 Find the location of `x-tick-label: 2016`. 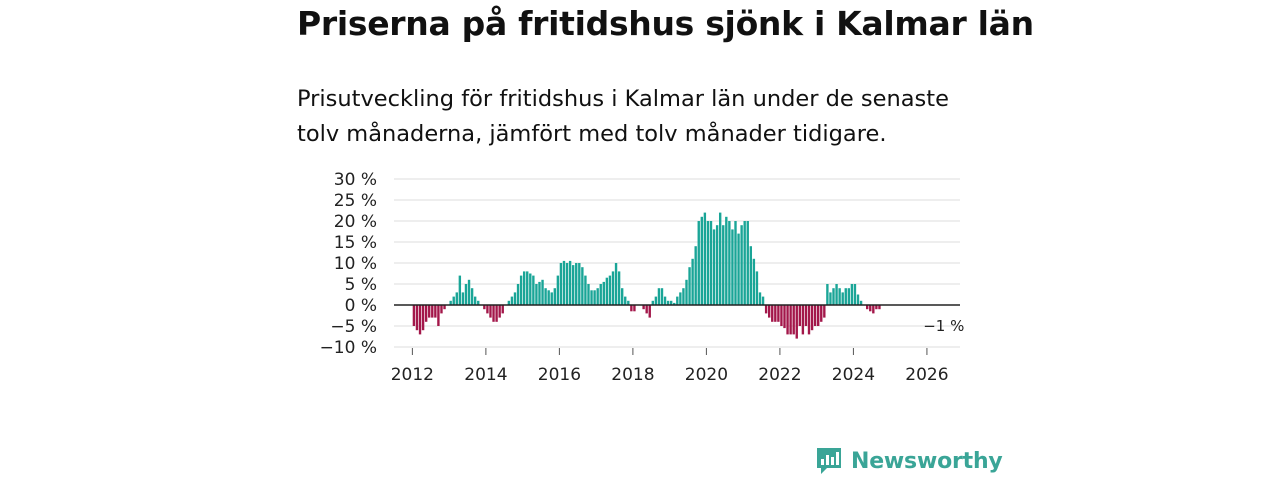

x-tick-label: 2016 is located at coordinates (559, 375).